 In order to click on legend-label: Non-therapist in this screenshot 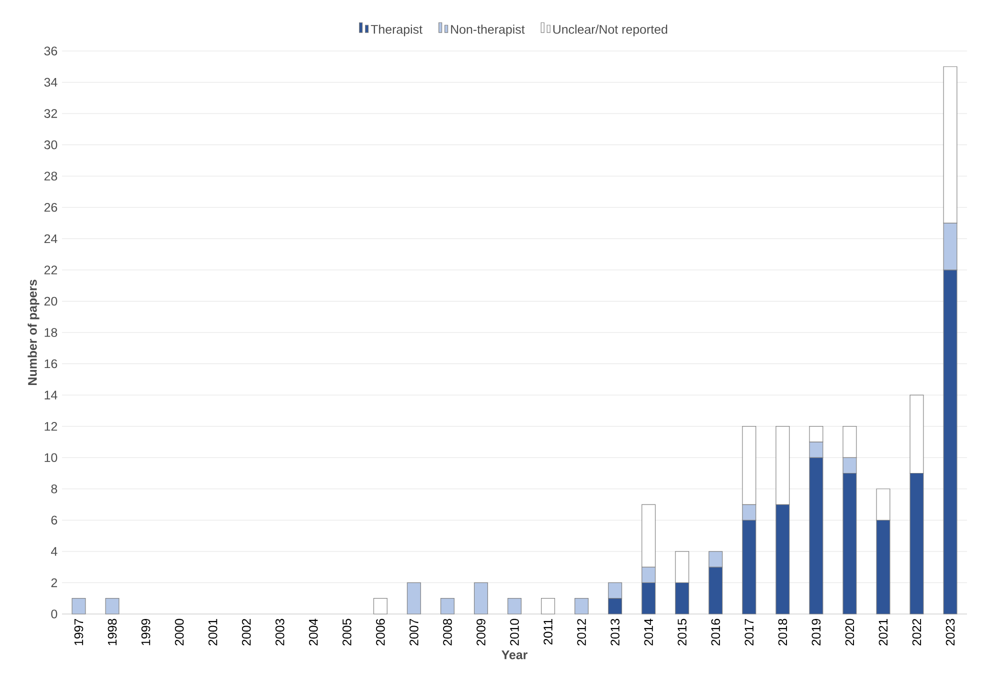, I will do `click(488, 30)`.